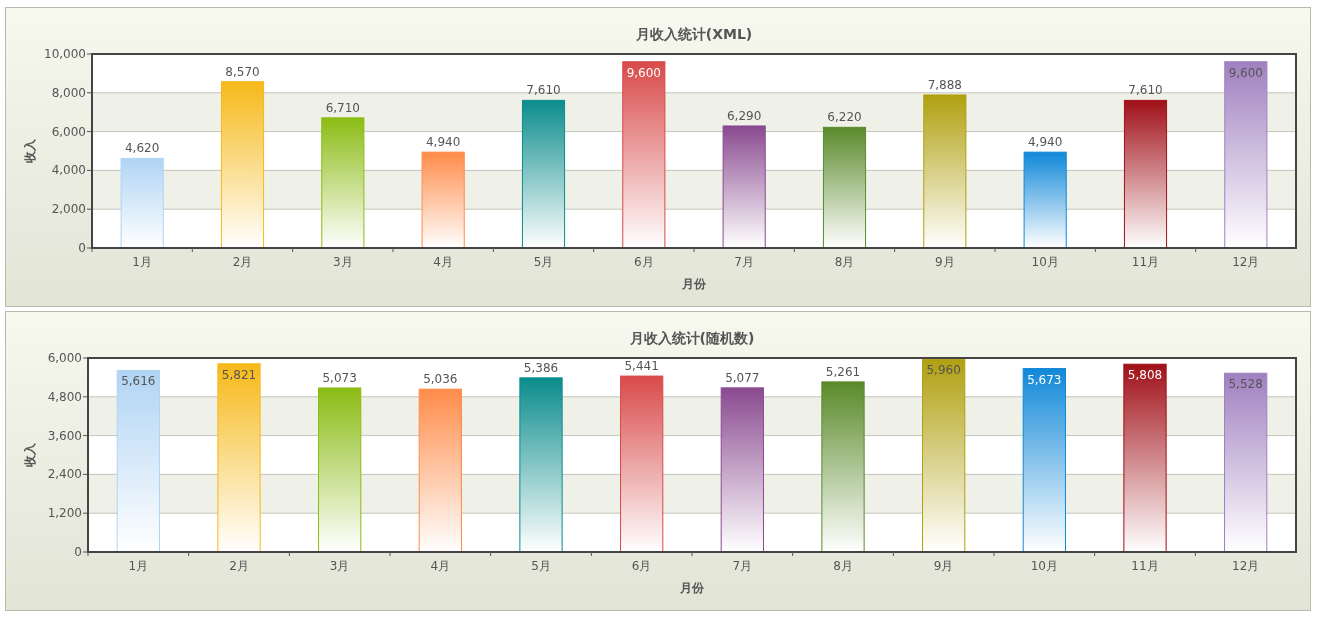  I want to click on chart-title: 月收入统计(随机数), so click(691, 338).